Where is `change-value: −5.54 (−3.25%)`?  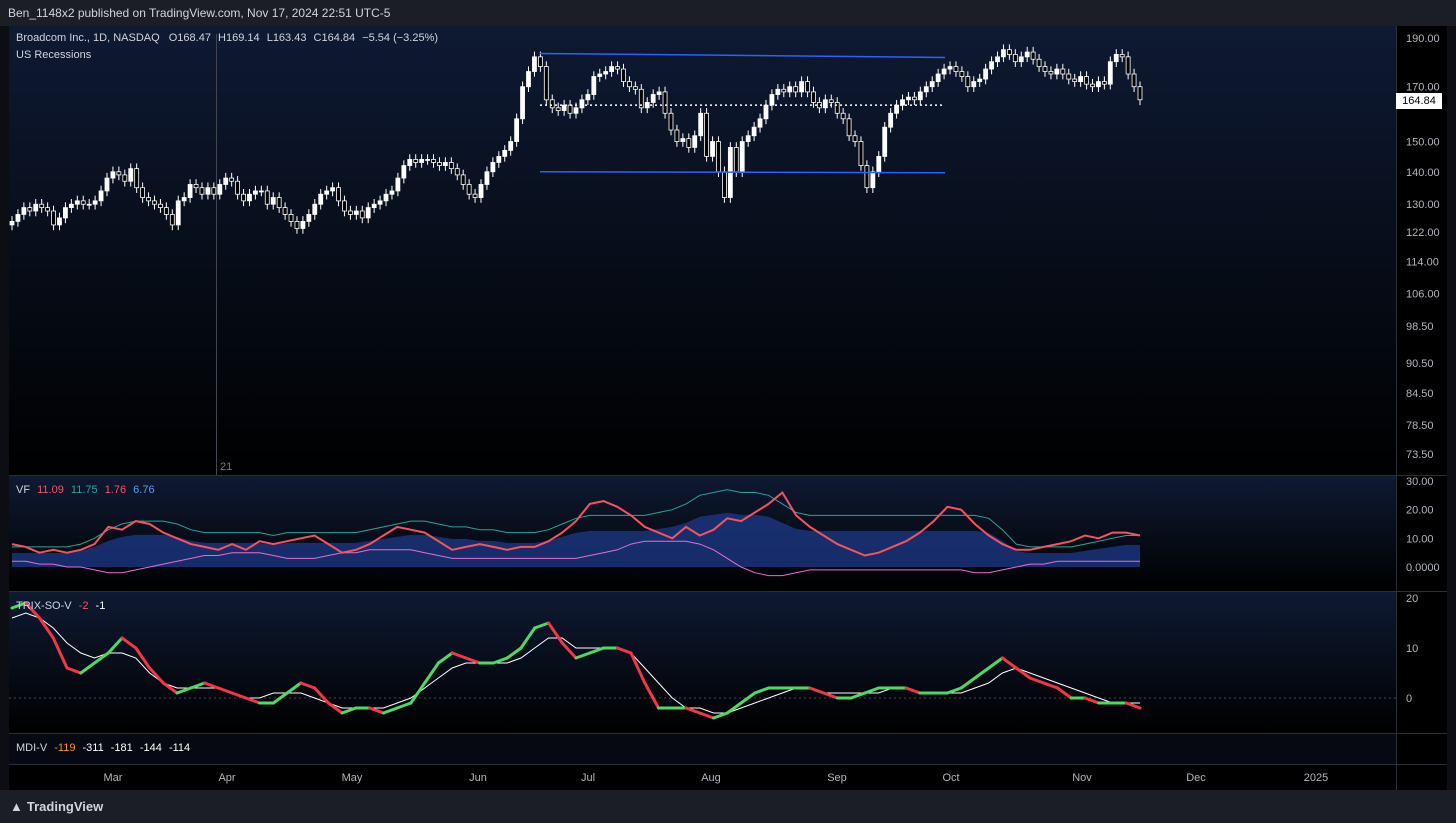 change-value: −5.54 (−3.25%) is located at coordinates (400, 38).